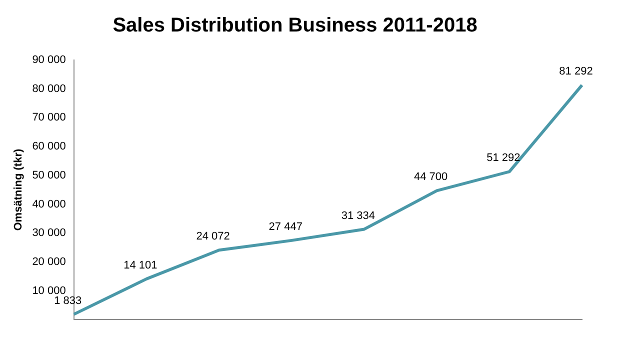 The image size is (620, 348). Describe the element at coordinates (285, 226) in the screenshot. I see `data-label: 27 447` at that location.